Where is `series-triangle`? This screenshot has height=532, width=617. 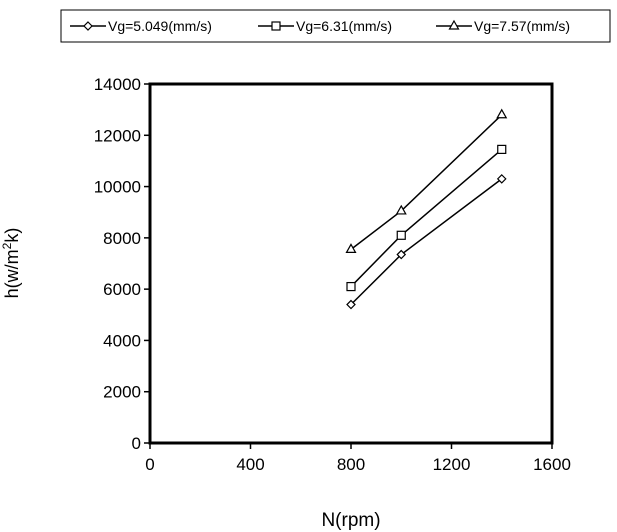 series-triangle is located at coordinates (426, 180).